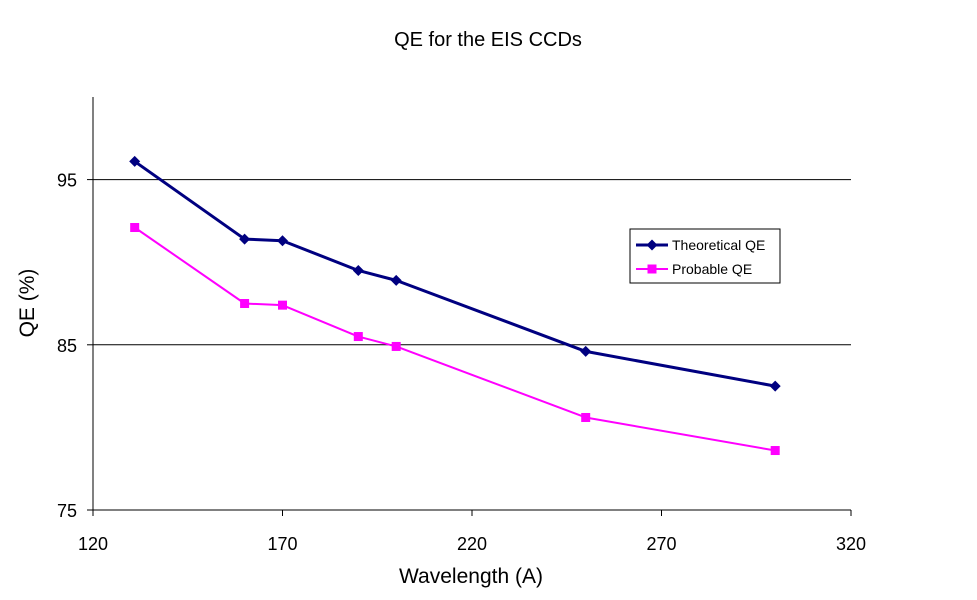  What do you see at coordinates (282, 544) in the screenshot?
I see `x-tick-label: 170` at bounding box center [282, 544].